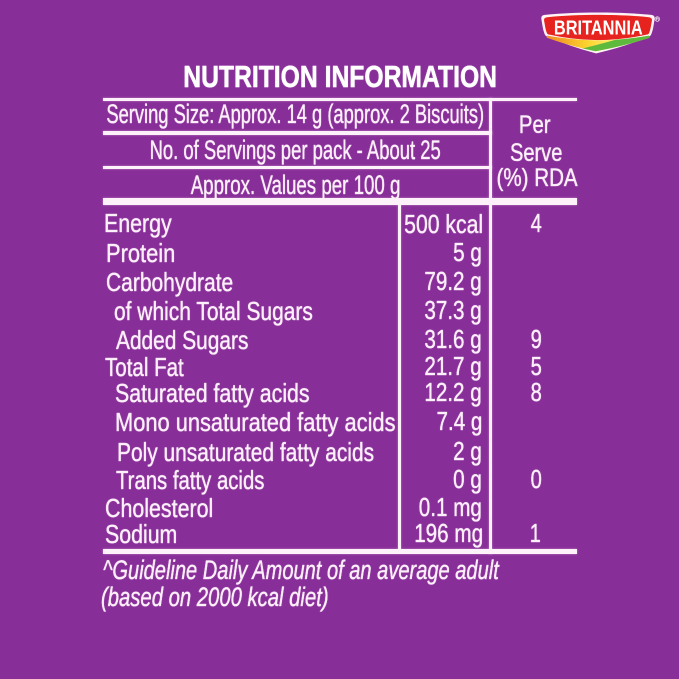 The width and height of the screenshot is (679, 679). I want to click on svg-text: BRITANNIA, so click(598, 28).